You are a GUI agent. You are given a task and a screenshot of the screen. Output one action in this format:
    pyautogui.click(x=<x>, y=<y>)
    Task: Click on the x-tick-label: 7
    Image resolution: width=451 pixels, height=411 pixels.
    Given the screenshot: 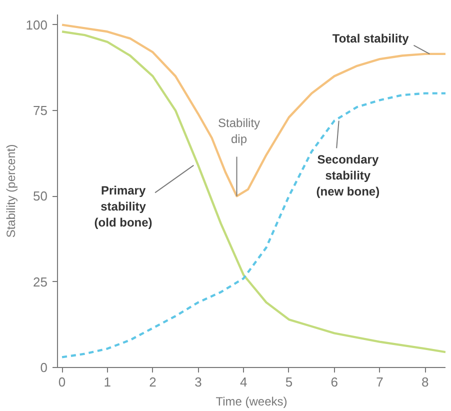 What is the action you would take?
    pyautogui.click(x=380, y=382)
    